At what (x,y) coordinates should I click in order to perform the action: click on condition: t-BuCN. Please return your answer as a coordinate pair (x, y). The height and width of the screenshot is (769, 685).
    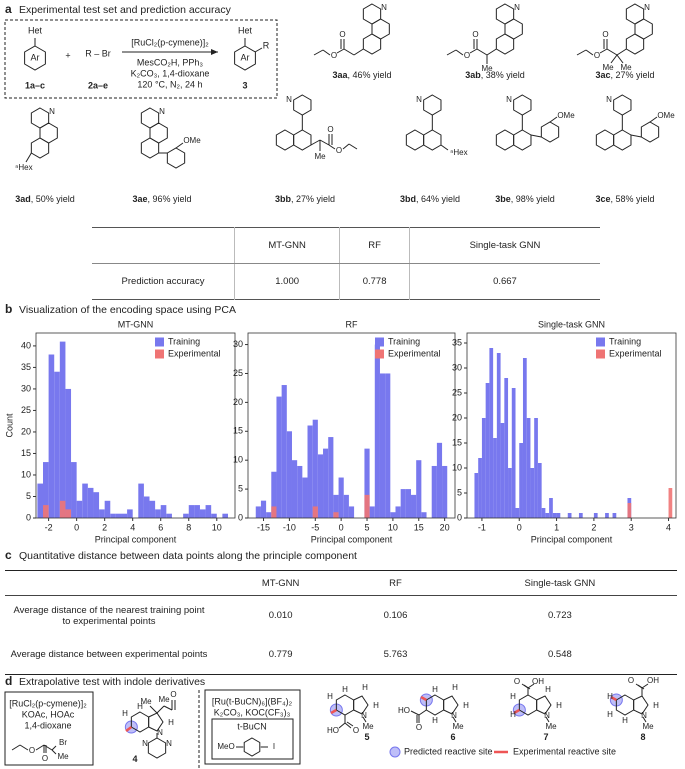
    Looking at the image, I should click on (252, 726).